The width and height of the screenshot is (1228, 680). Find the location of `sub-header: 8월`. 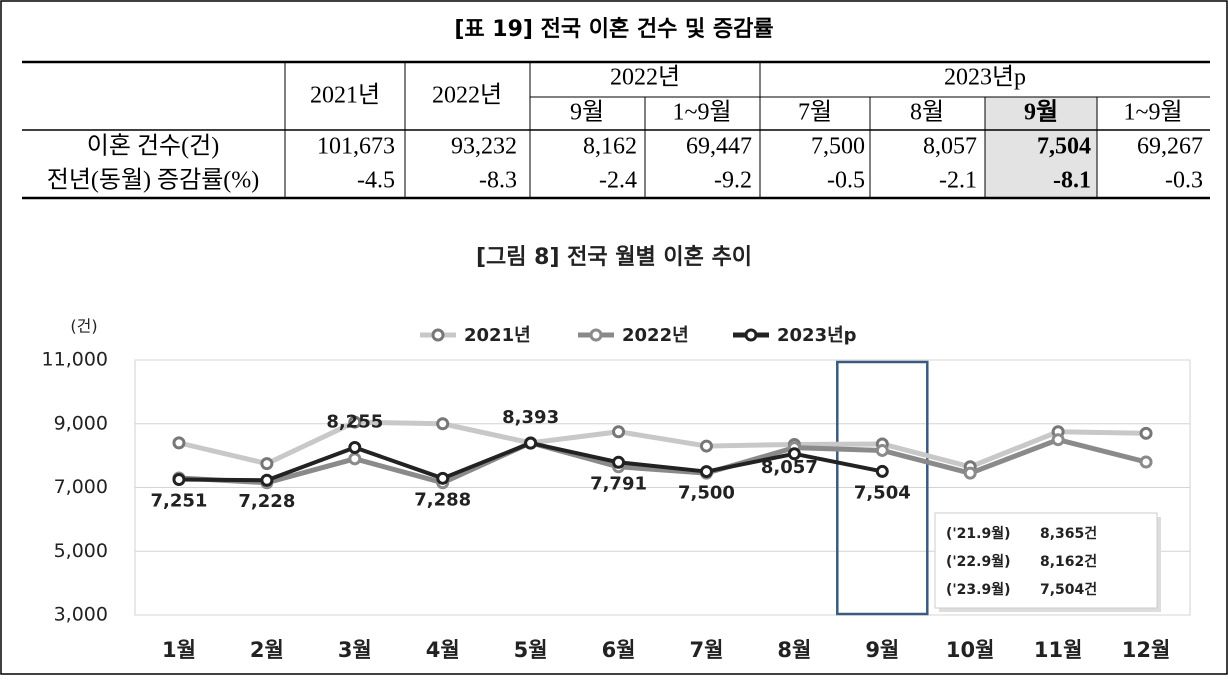

sub-header: 8월 is located at coordinates (927, 112).